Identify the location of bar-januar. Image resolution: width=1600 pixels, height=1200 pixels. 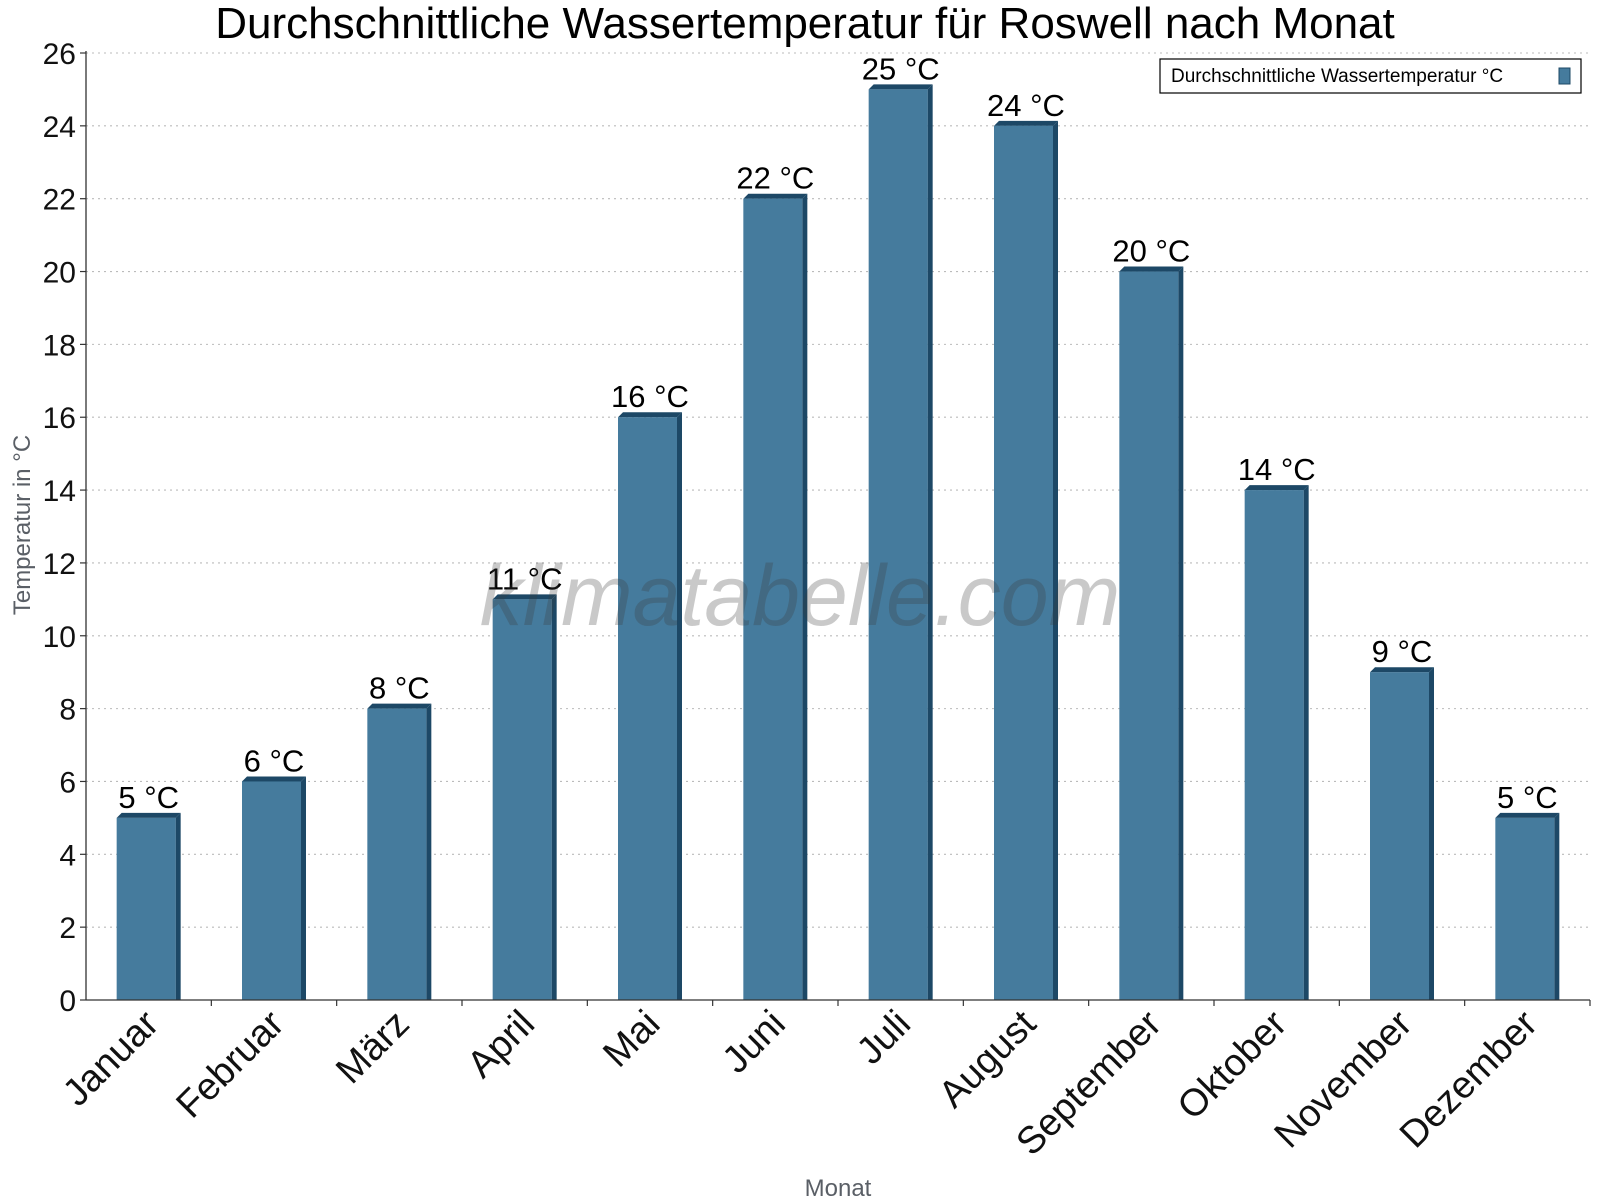
(148, 906).